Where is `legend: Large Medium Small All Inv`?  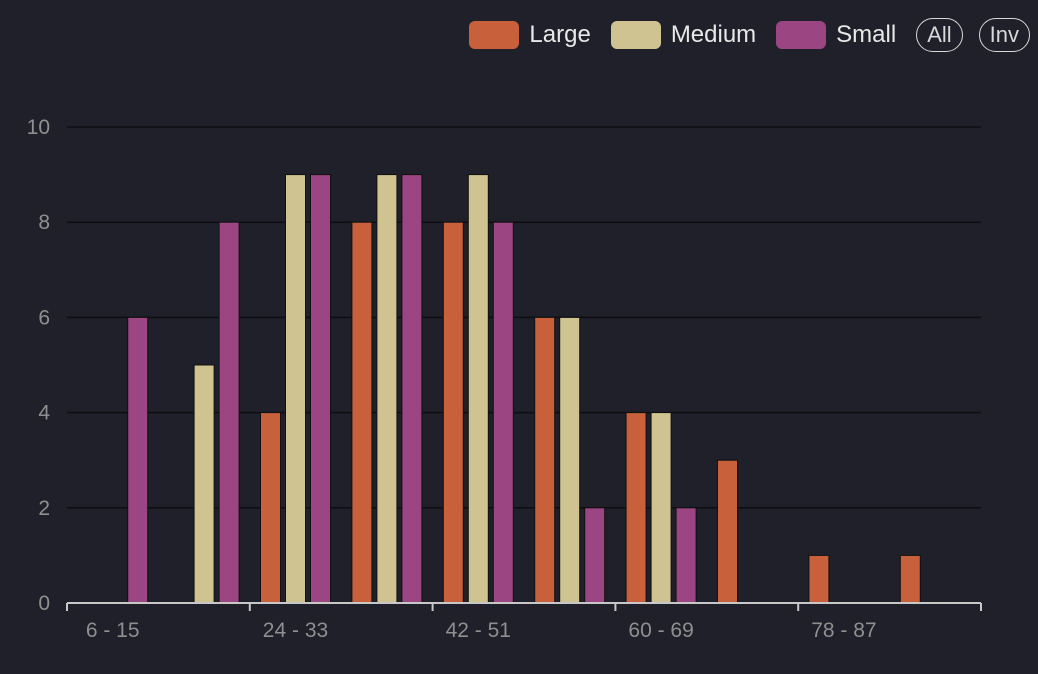
legend: Large Medium Small All Inv is located at coordinates (749, 35).